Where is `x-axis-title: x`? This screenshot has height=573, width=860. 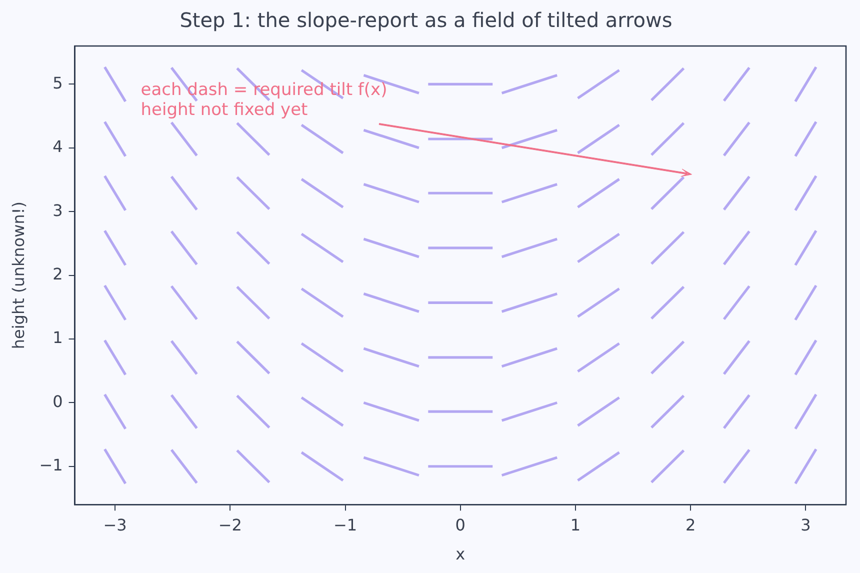 x-axis-title: x is located at coordinates (461, 554).